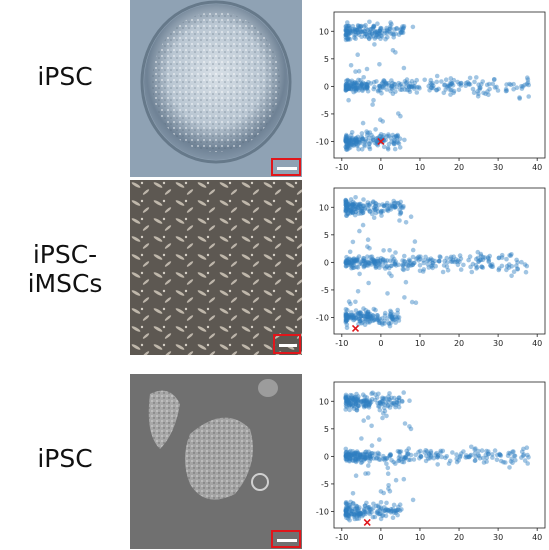 The image size is (549, 550). I want to click on x-tick-label: 40, so click(537, 167).